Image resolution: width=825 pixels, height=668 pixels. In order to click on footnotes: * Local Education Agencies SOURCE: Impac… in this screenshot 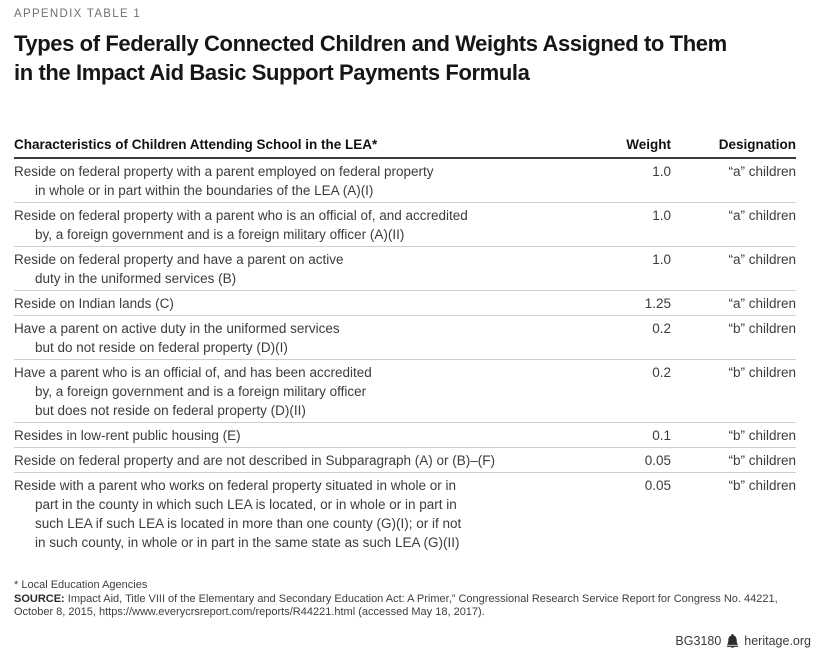, I will do `click(412, 599)`.